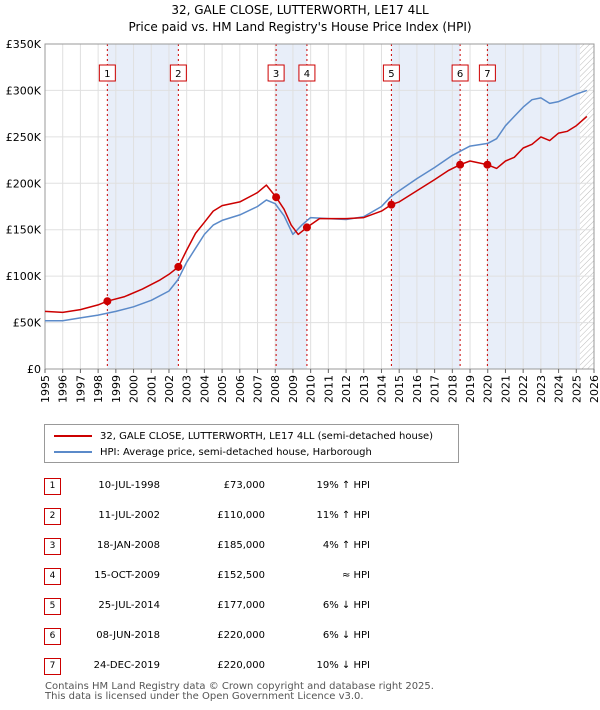 This screenshot has height=710, width=600. I want to click on sale-hpi-comparison: 19% ↑ HPI, so click(343, 485).